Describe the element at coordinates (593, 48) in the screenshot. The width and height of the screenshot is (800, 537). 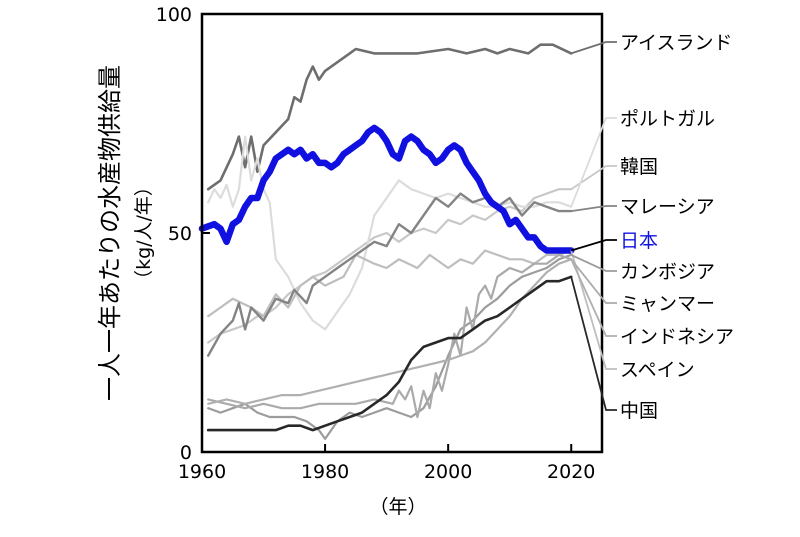
I see `leader-line-iceland` at that location.